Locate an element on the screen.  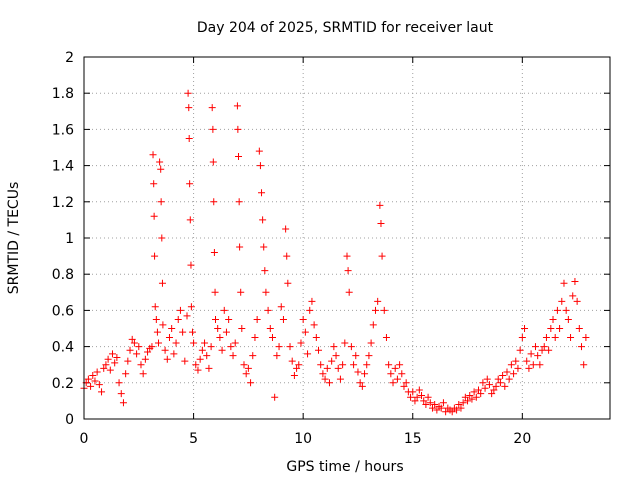
y-axis-title: SRMTID / TECUs is located at coordinates (14, 238).